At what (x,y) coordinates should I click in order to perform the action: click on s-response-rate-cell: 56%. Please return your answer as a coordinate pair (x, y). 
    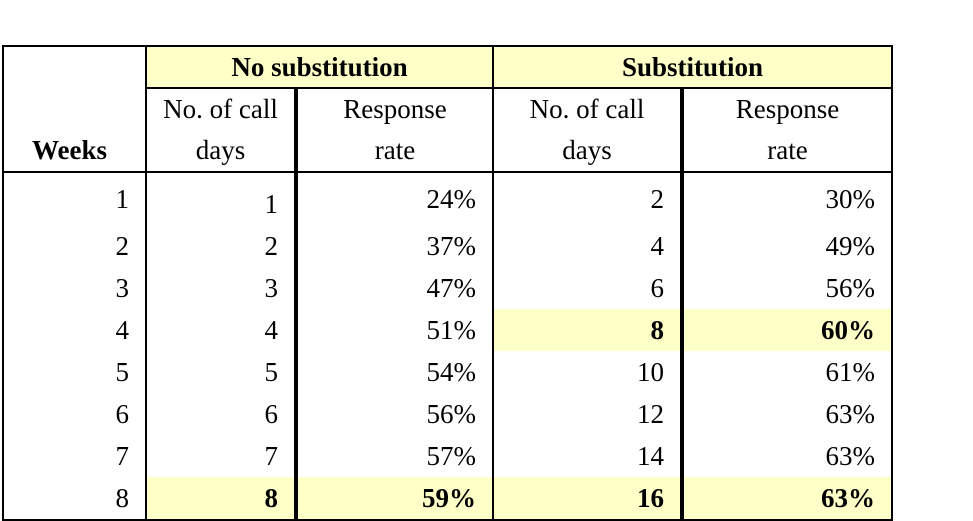
    Looking at the image, I should click on (786, 288).